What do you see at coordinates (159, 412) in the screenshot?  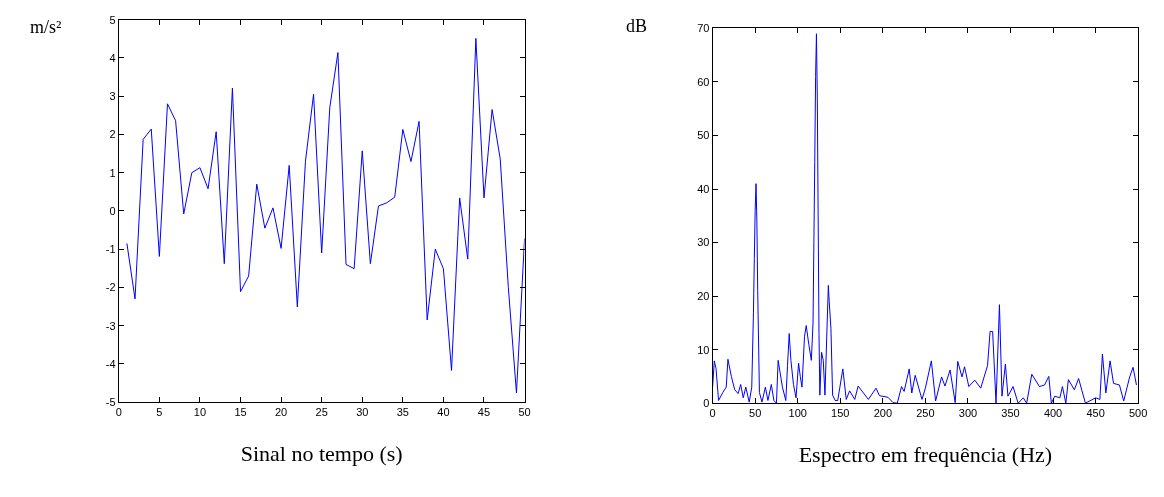 I see `x-tick-label: 5` at bounding box center [159, 412].